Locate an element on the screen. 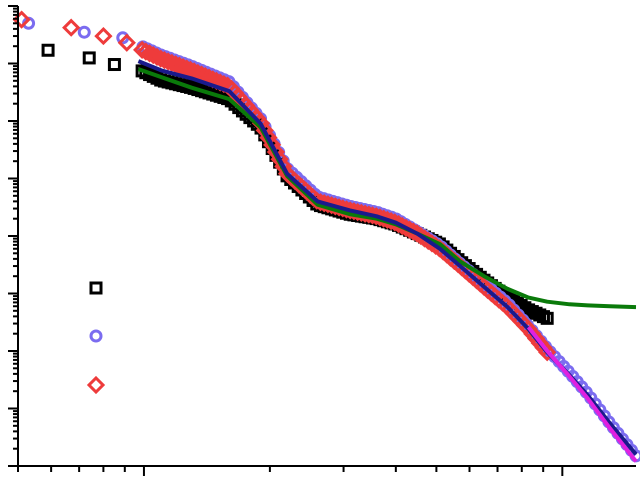 This screenshot has height=482, width=640. legend-marker-circle is located at coordinates (96, 336).